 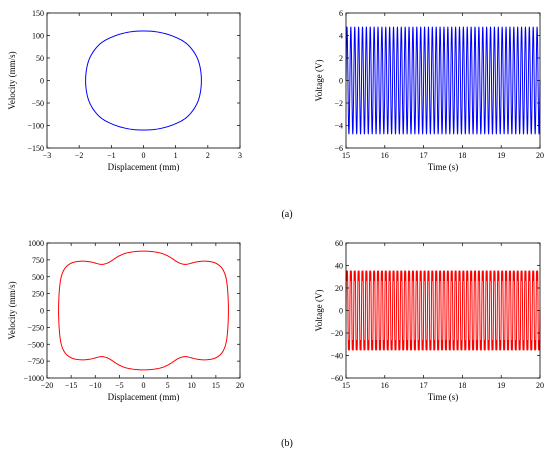 What do you see at coordinates (240, 155) in the screenshot?
I see `x-tick-label: 3` at bounding box center [240, 155].